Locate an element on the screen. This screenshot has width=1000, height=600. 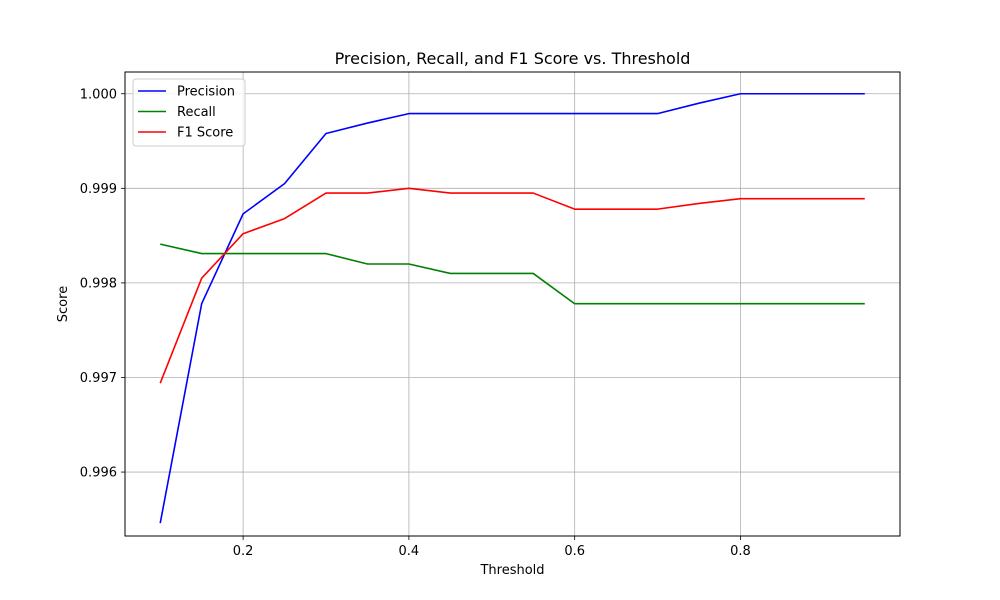
legend-label-precision: Precision is located at coordinates (206, 92).